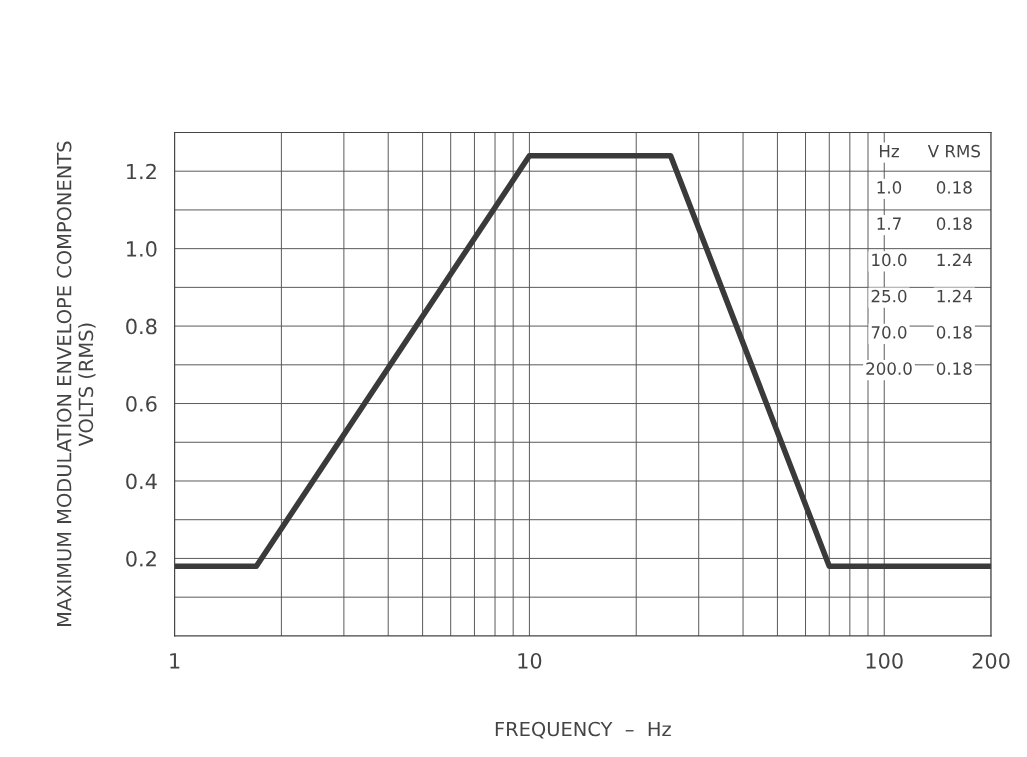  Describe the element at coordinates (889, 332) in the screenshot. I see `annotation: 70.0` at that location.